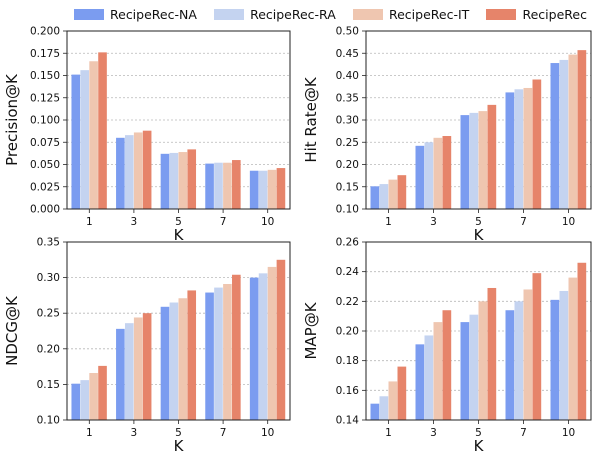 Image resolution: width=597 pixels, height=452 pixels. Describe the element at coordinates (45, 121) in the screenshot. I see `y-tick-label: 0.100` at that location.